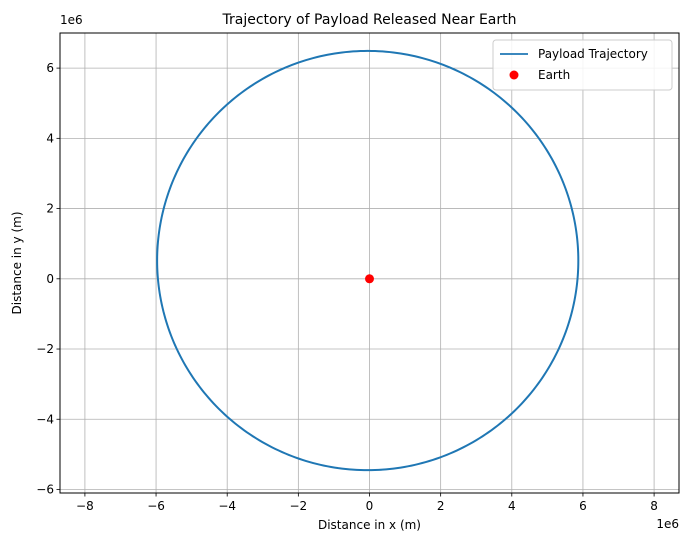  Describe the element at coordinates (667, 524) in the screenshot. I see `x-axis-multiplier: 1e6` at that location.